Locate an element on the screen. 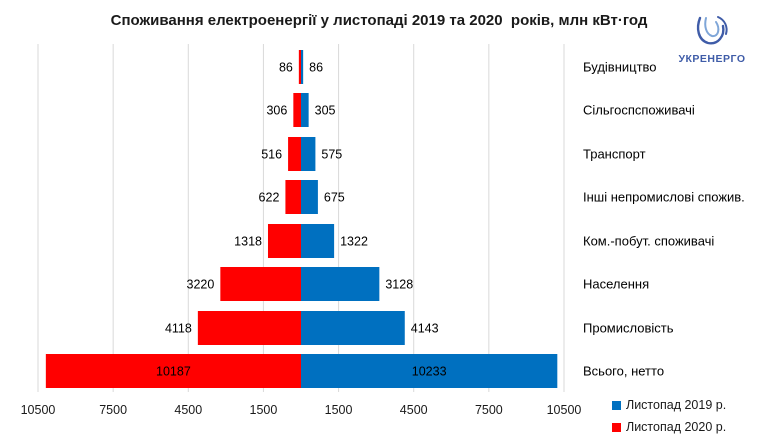 This screenshot has width=758, height=446. data-label-2020: 306 is located at coordinates (276, 110).